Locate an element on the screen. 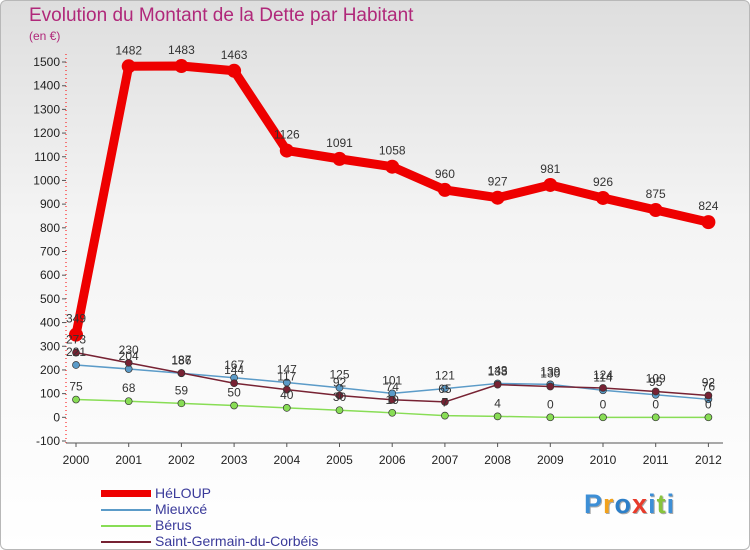  data-label-mieuxce: 221 is located at coordinates (76, 352).